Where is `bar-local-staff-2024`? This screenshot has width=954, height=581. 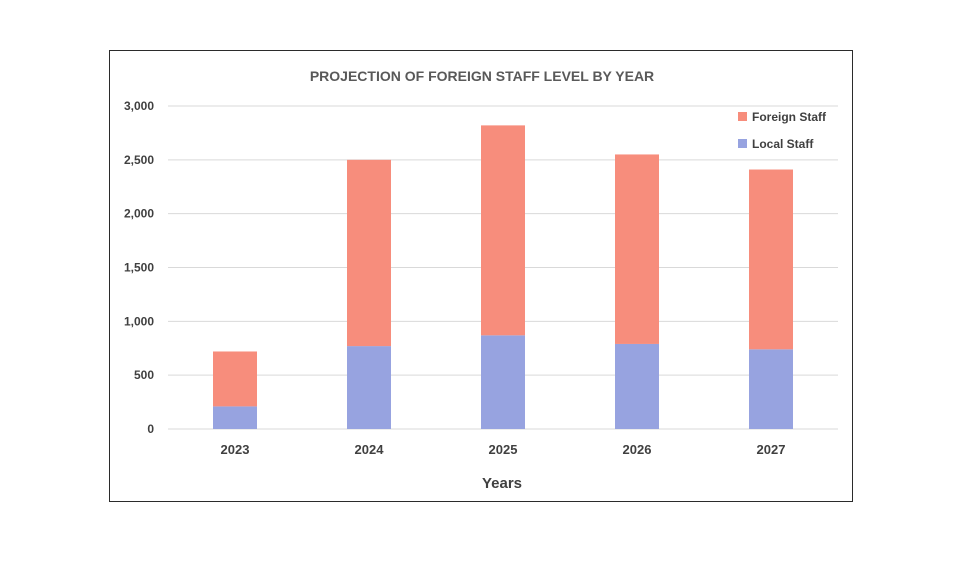 bar-local-staff-2024 is located at coordinates (369, 387).